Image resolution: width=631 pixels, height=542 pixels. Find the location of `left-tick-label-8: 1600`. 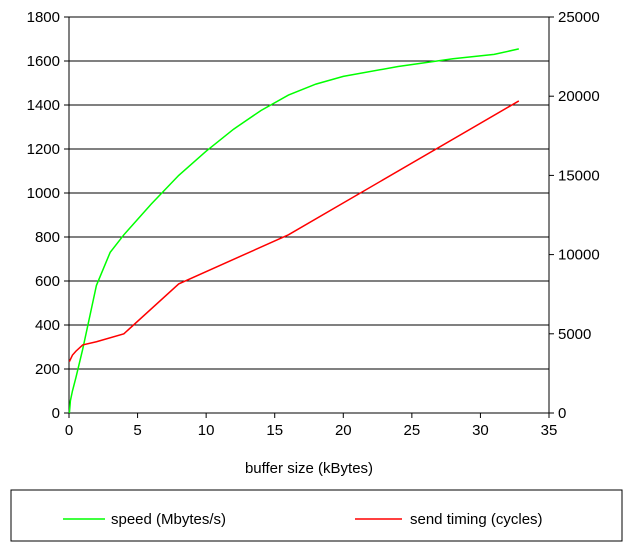

left-tick-label-8: 1600 is located at coordinates (43, 61).